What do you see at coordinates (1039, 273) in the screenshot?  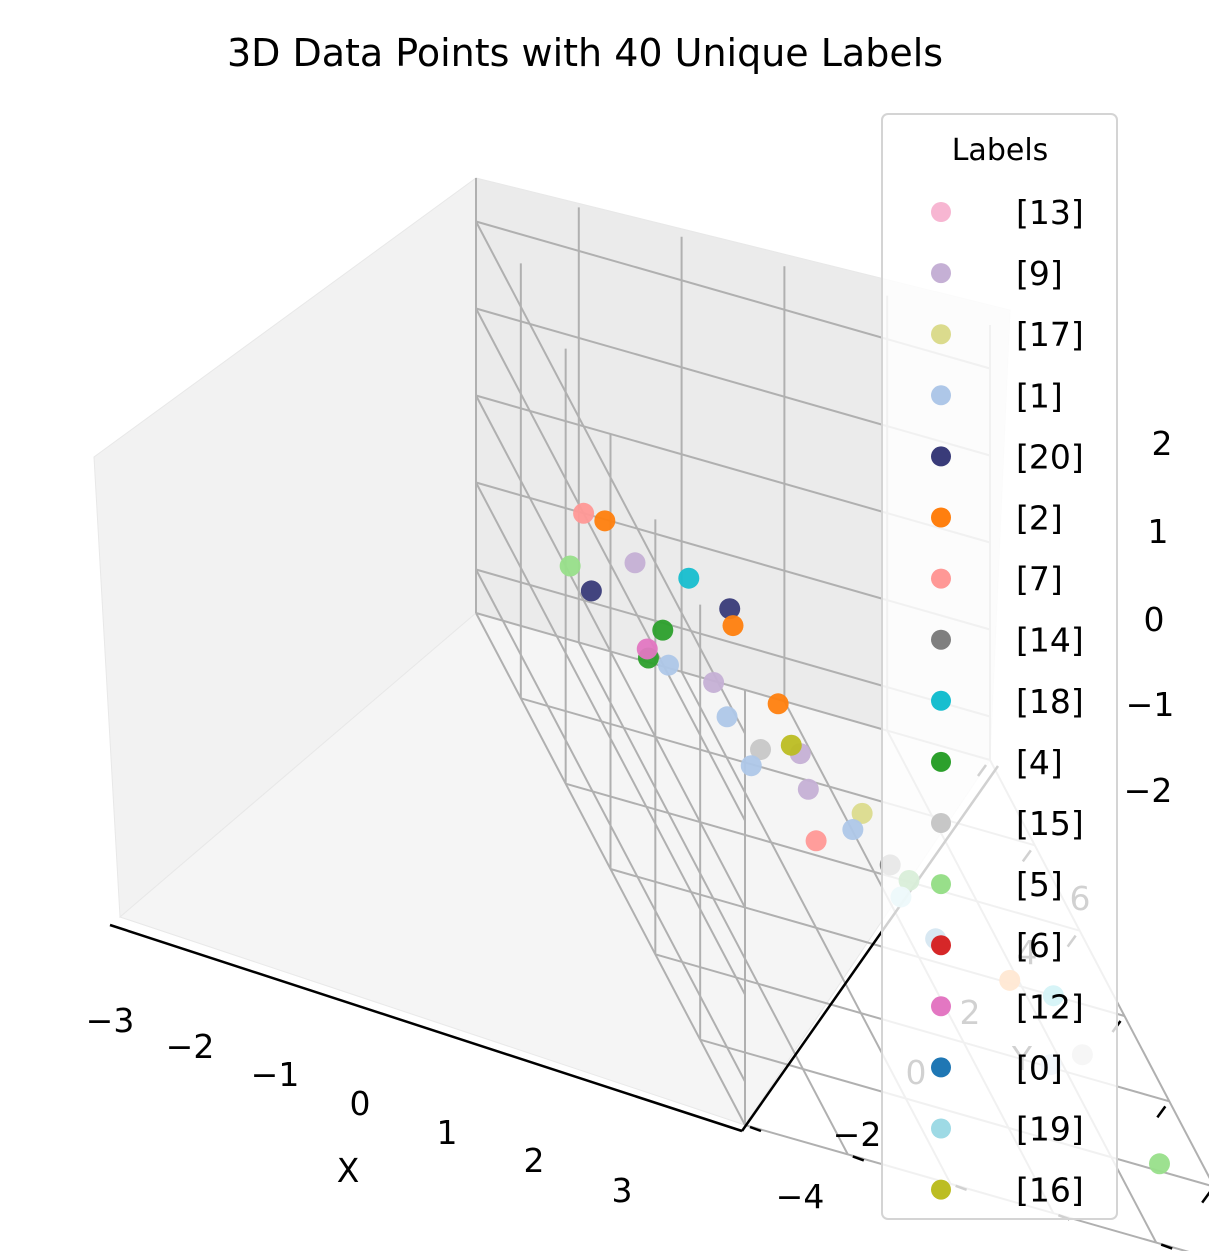 I see `legend-entry-label: [9]` at bounding box center [1039, 273].